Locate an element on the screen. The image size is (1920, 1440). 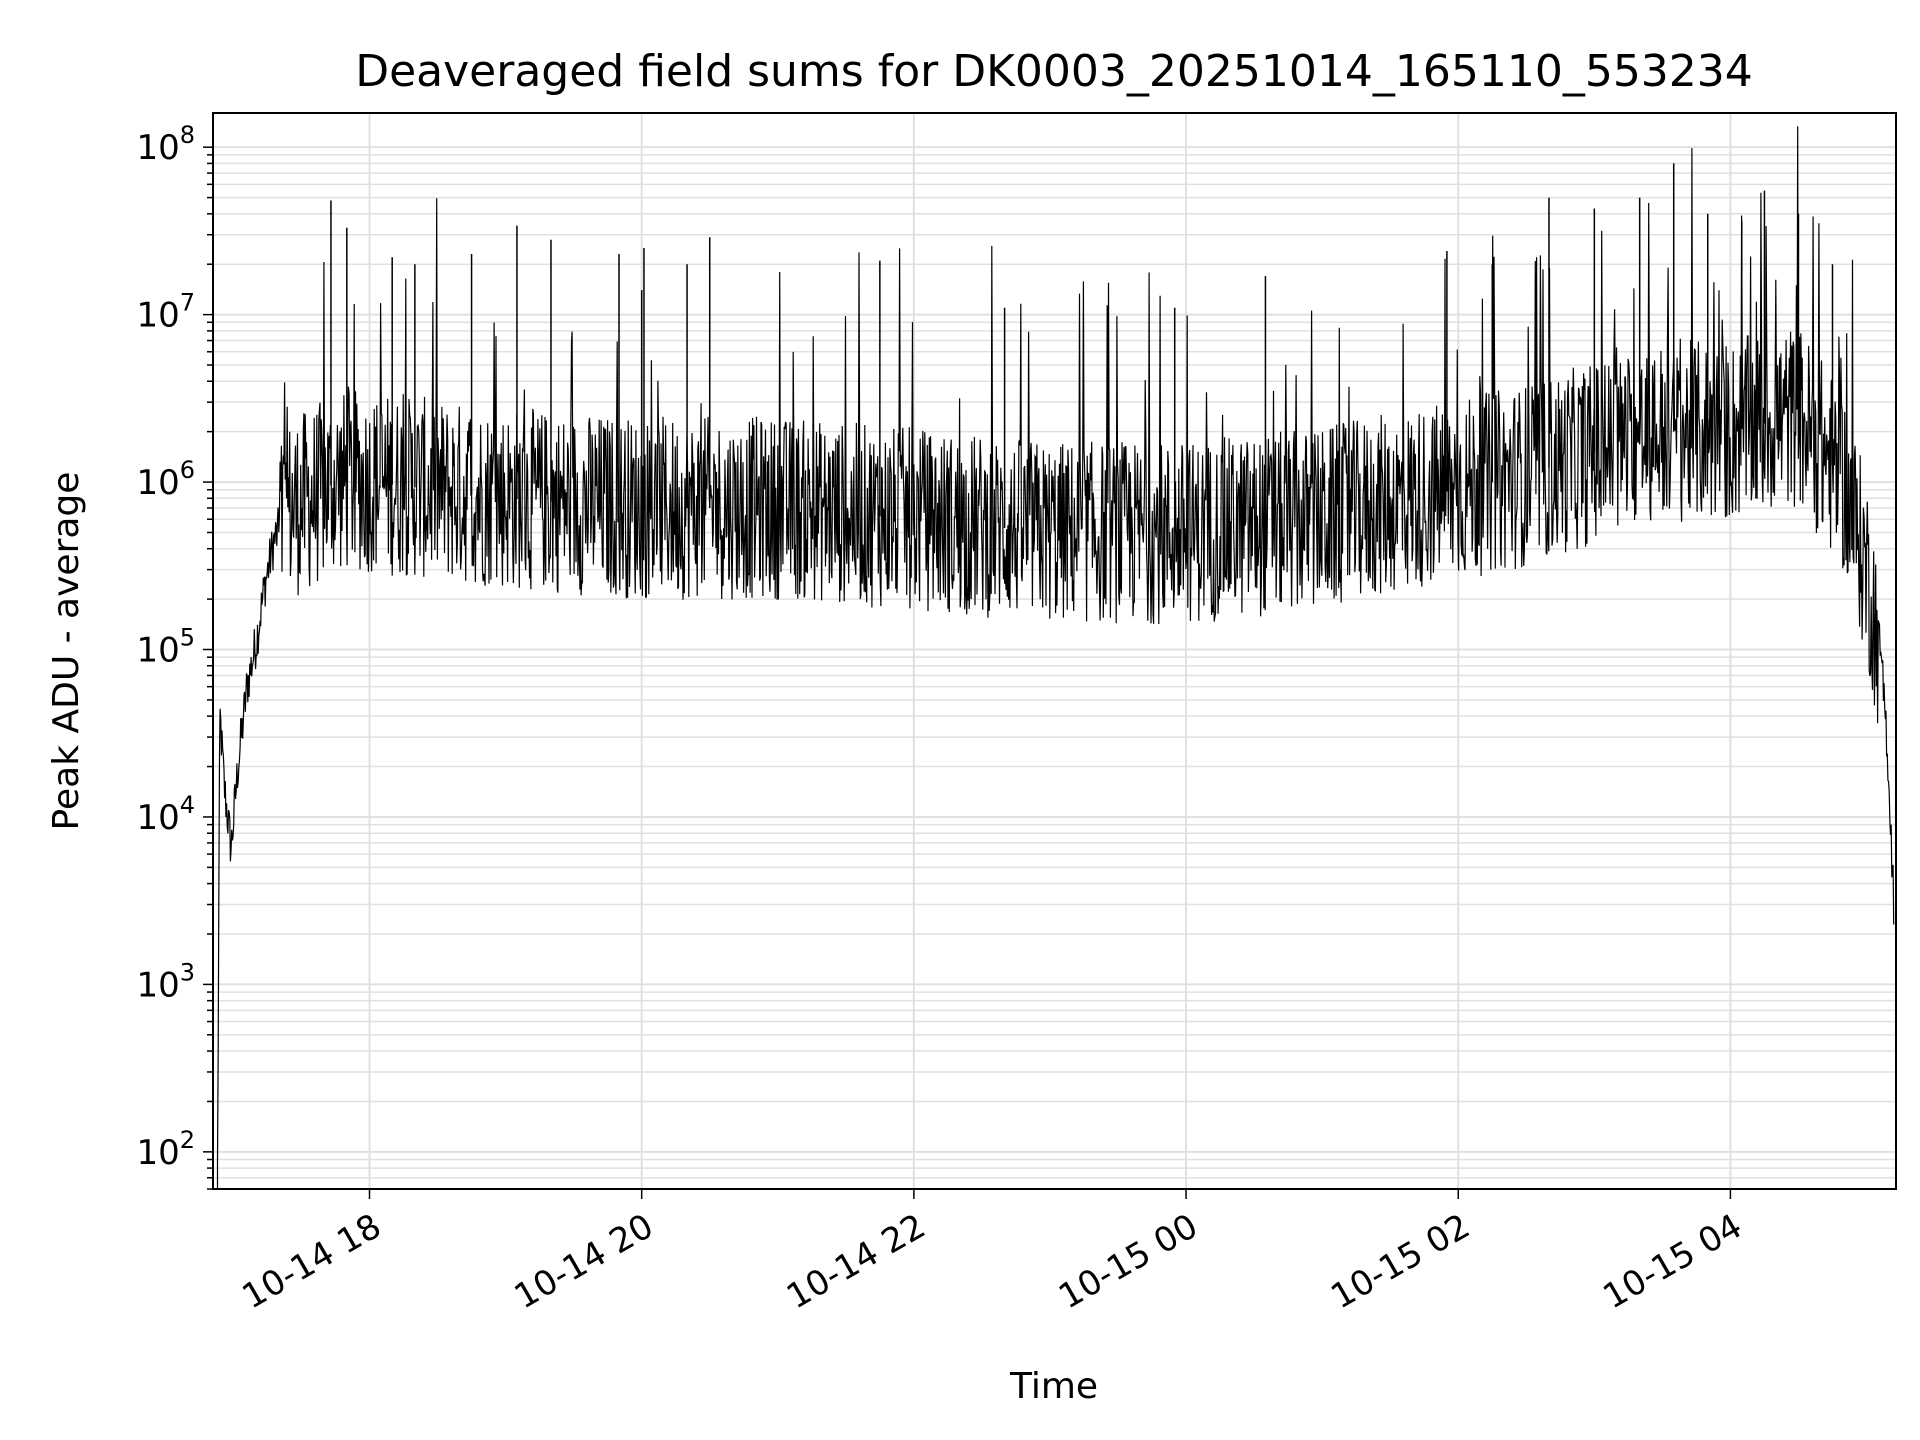
y-tick-label-exponent: 6 is located at coordinates (187, 470).